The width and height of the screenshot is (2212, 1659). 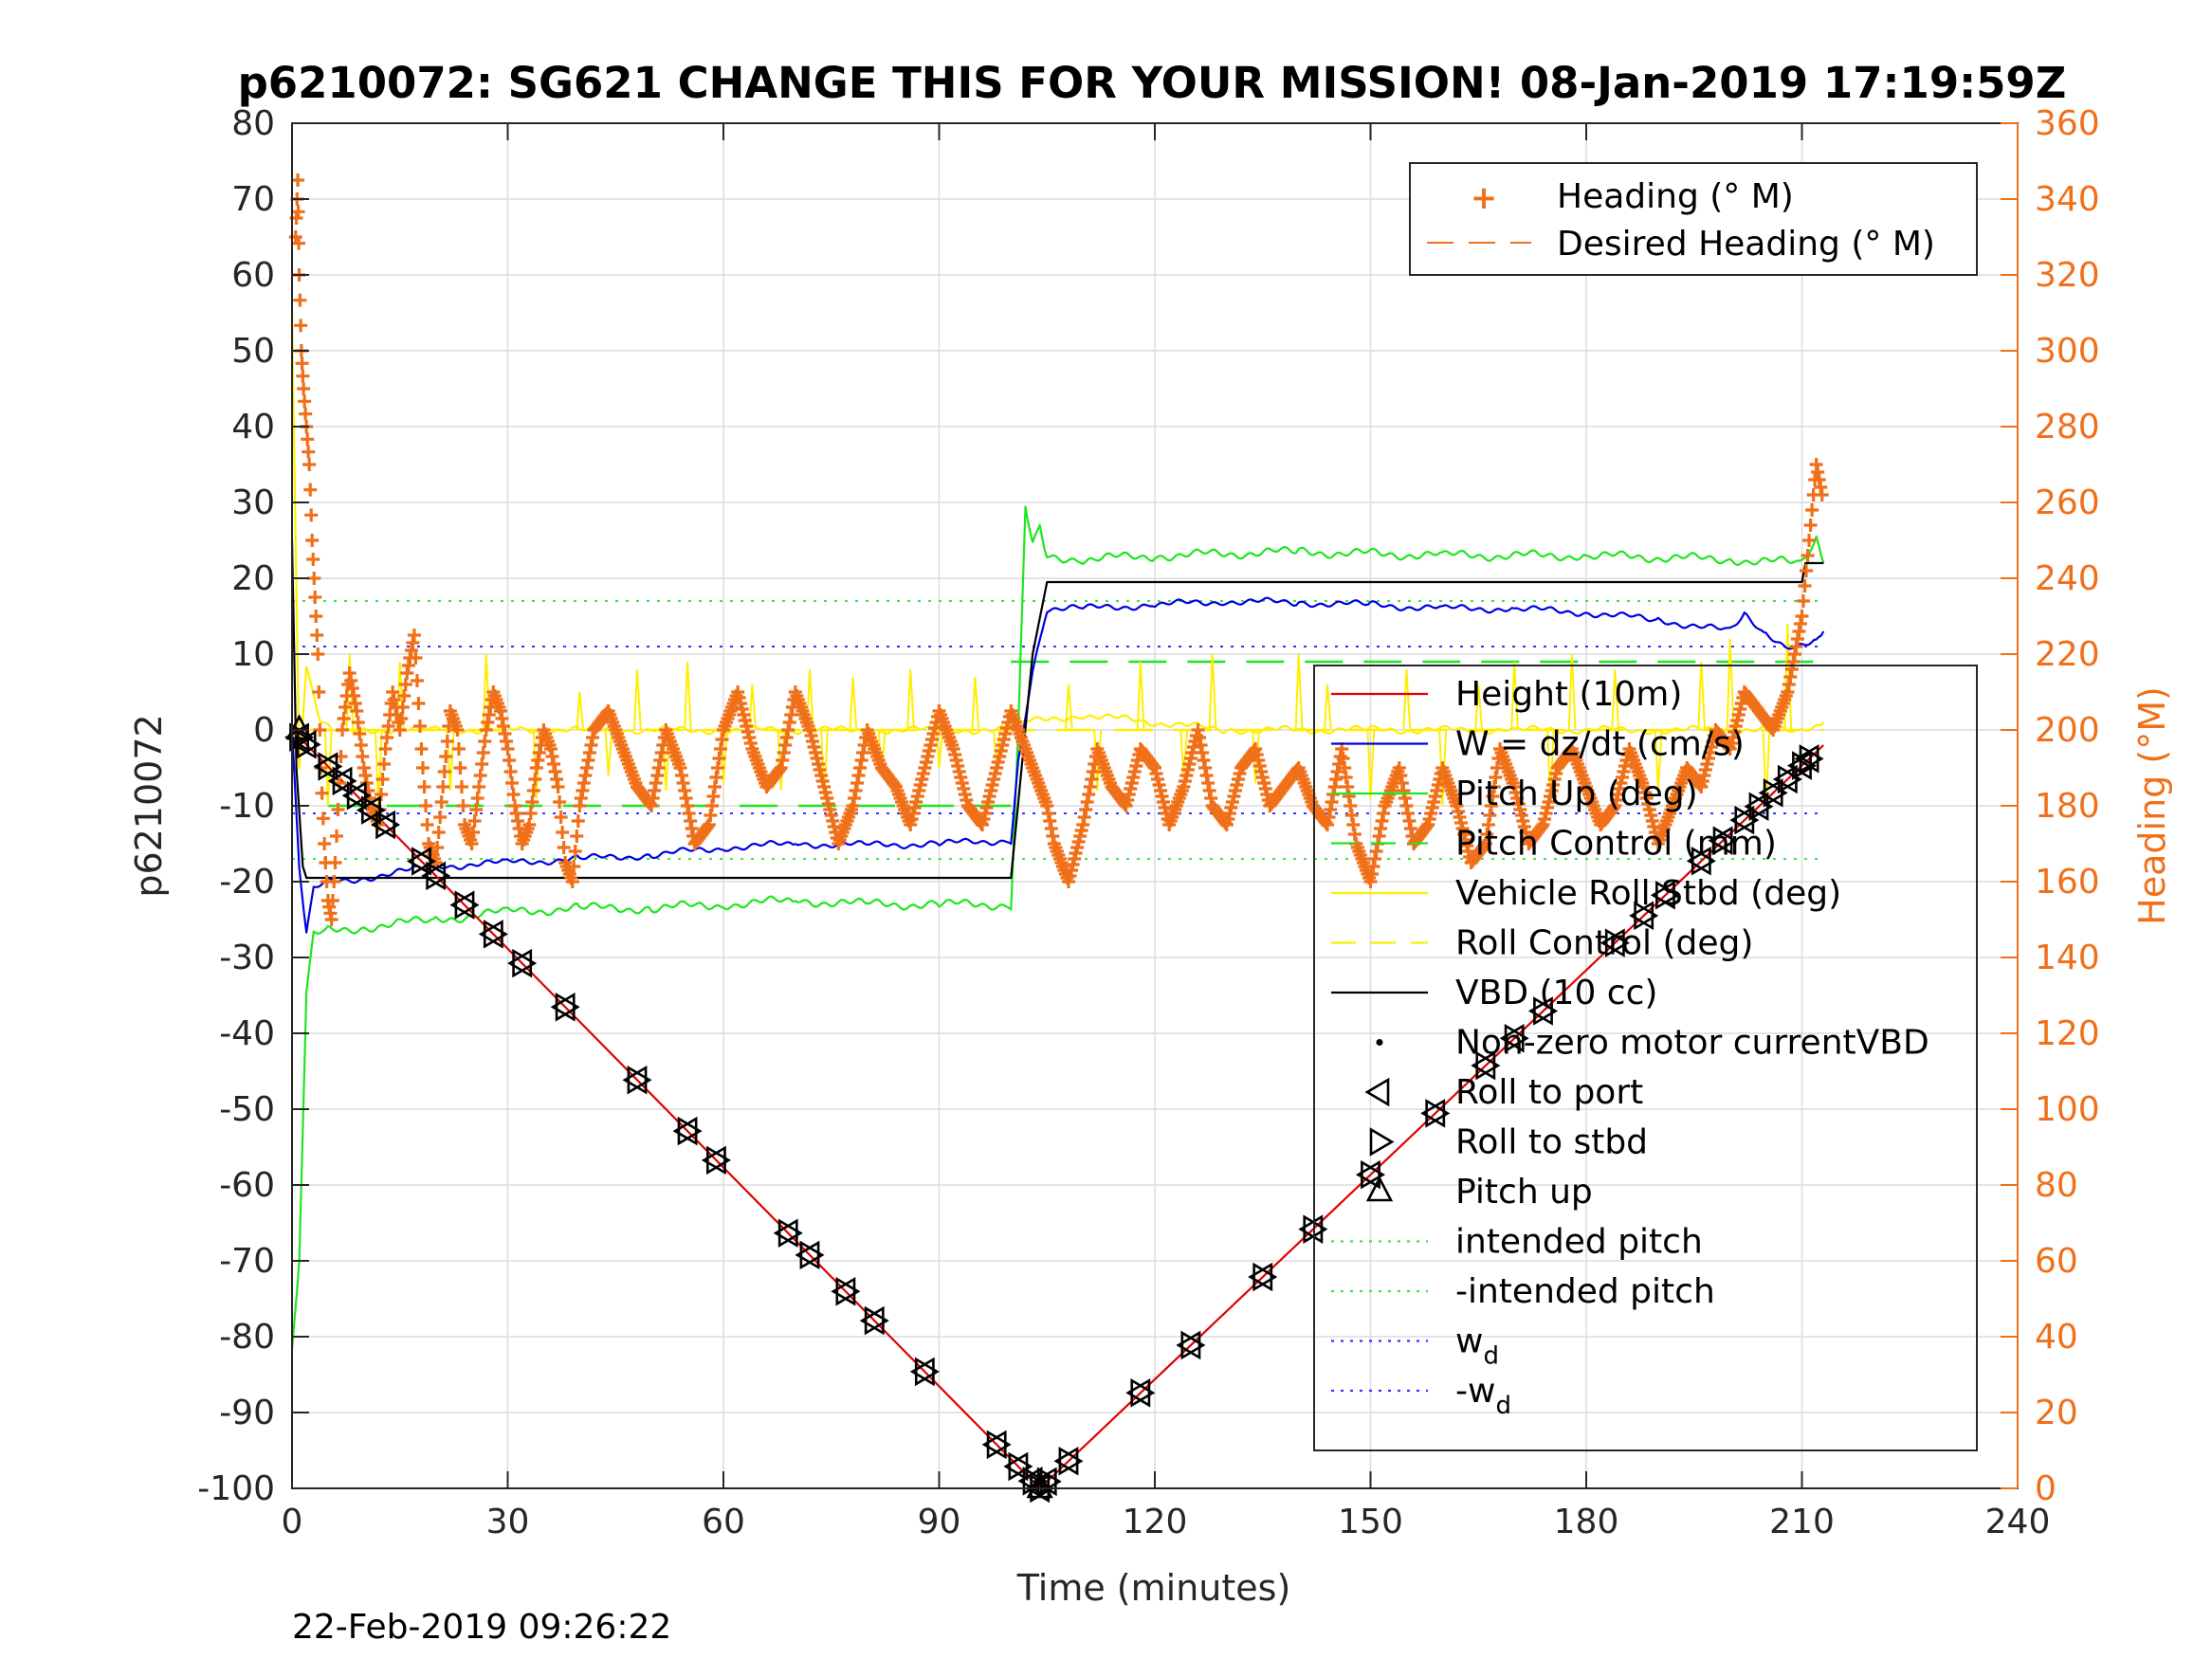 What do you see at coordinates (2067, 275) in the screenshot?
I see `y-tick-label-right: 320` at bounding box center [2067, 275].